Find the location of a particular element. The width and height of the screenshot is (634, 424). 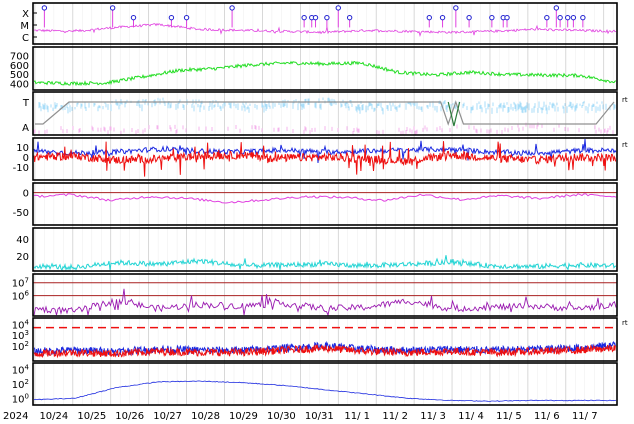

imf-tick-label: 0 is located at coordinates (26, 158).